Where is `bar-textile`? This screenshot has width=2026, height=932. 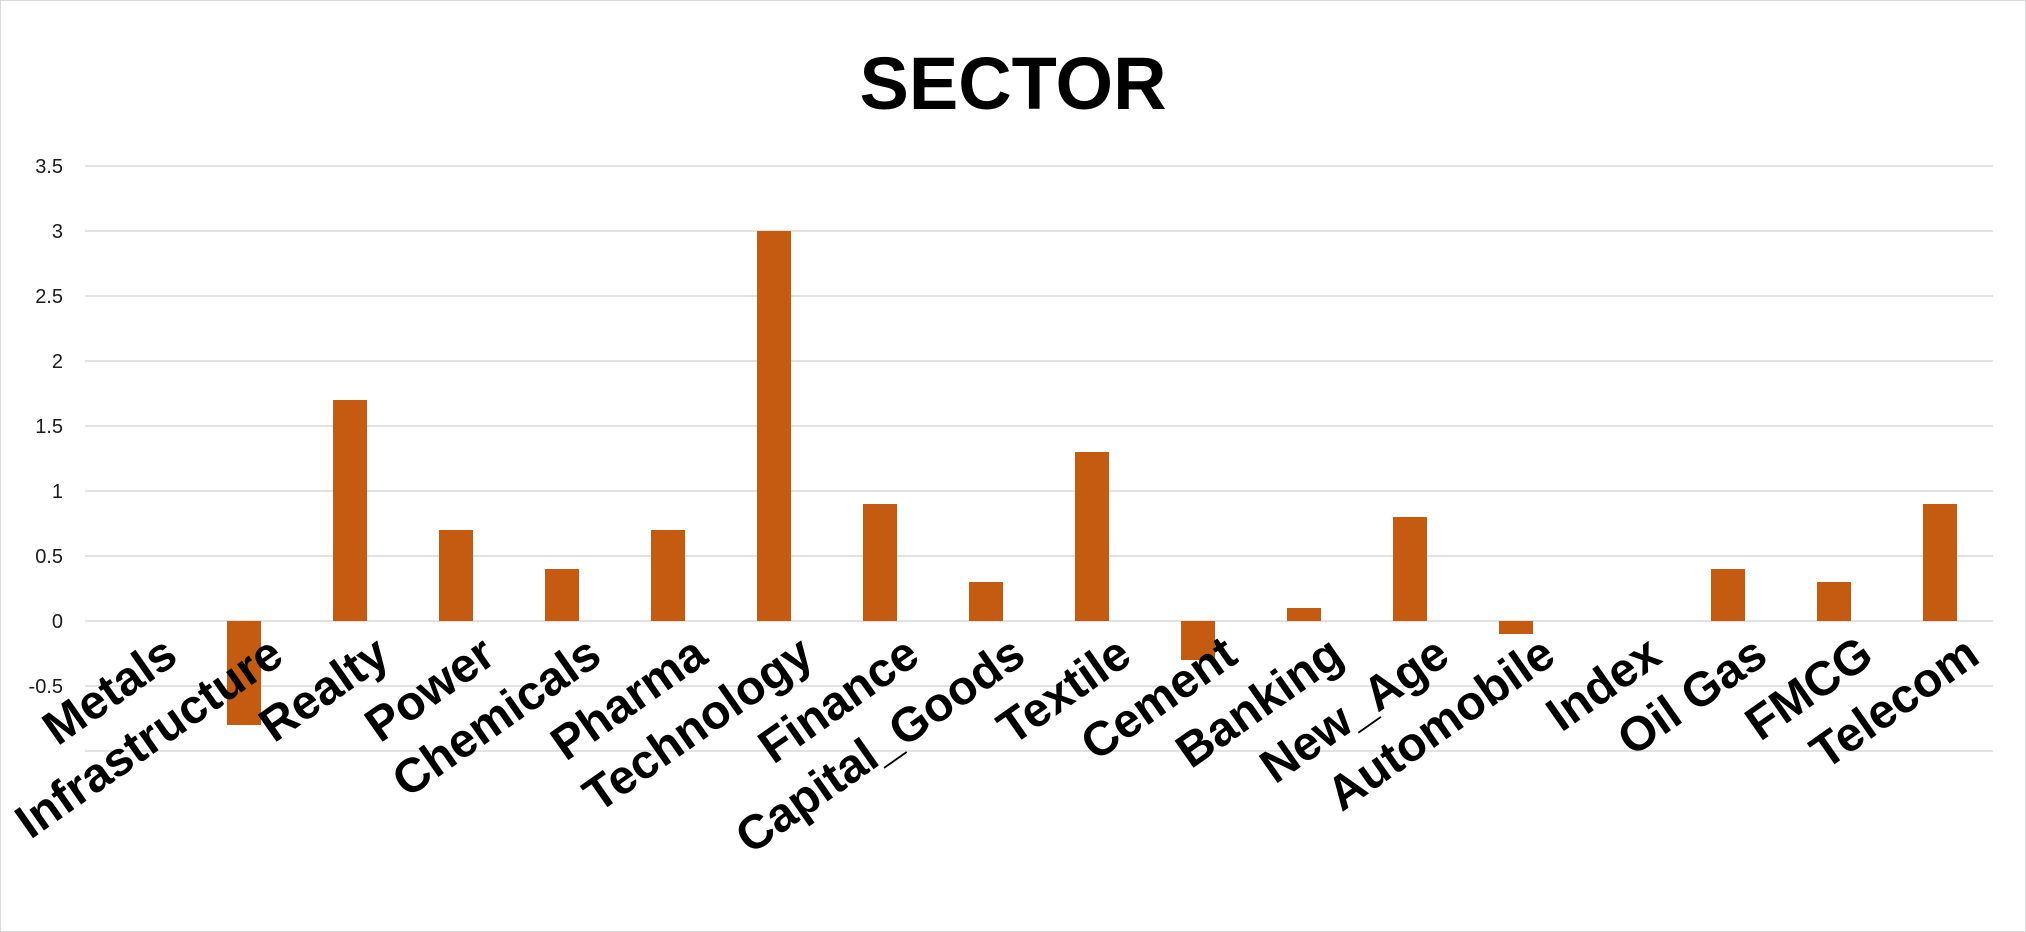
bar-textile is located at coordinates (1092, 536).